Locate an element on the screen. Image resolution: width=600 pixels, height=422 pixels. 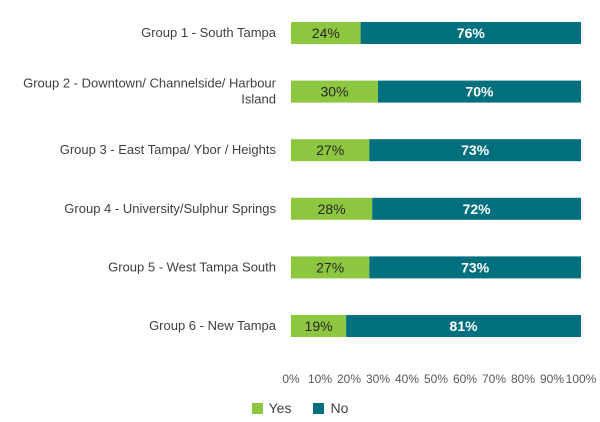
data-label-yes: 19% is located at coordinates (319, 326).